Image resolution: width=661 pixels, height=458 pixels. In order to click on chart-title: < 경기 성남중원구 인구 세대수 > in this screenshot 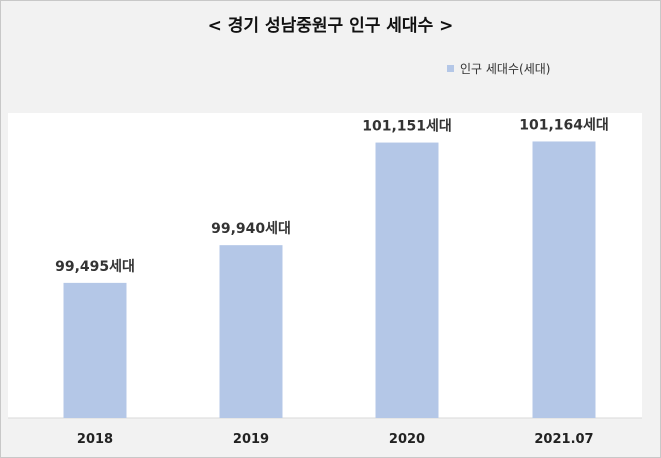, I will do `click(330, 26)`.